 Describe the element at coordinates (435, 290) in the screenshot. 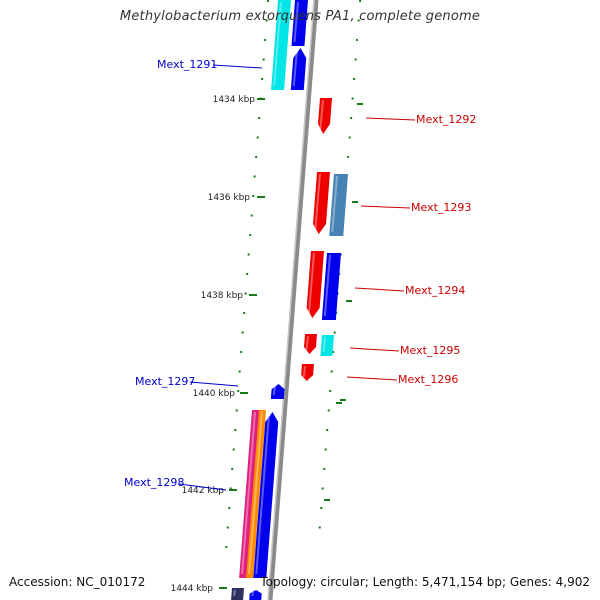

I see `gene-label-mext-1294: Mext_1294` at that location.